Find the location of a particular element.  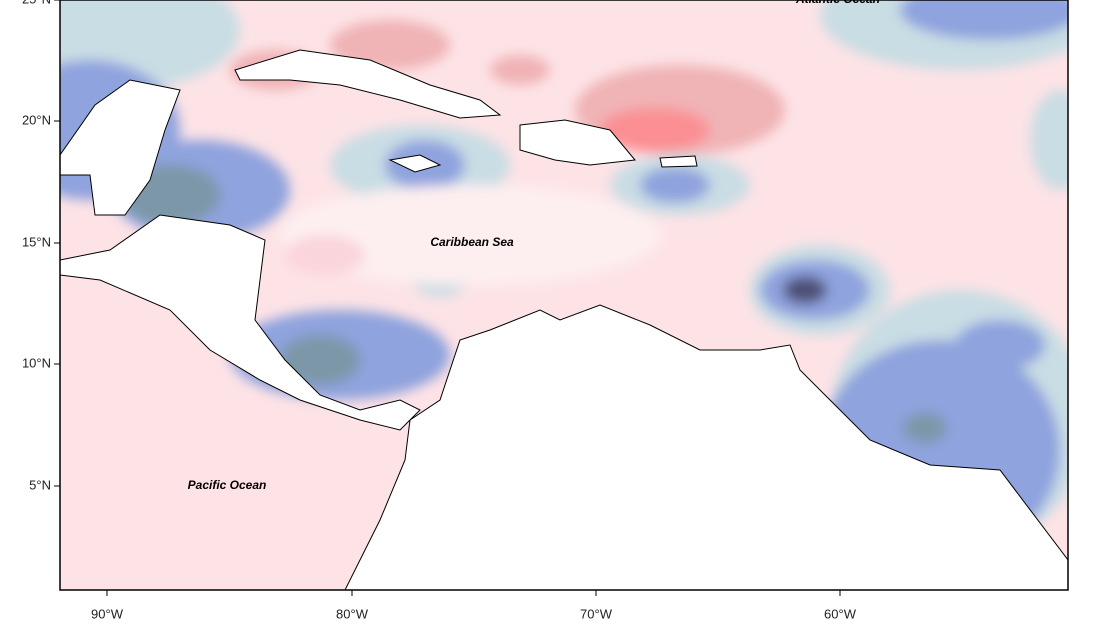

yucatan is located at coordinates (120, 147).